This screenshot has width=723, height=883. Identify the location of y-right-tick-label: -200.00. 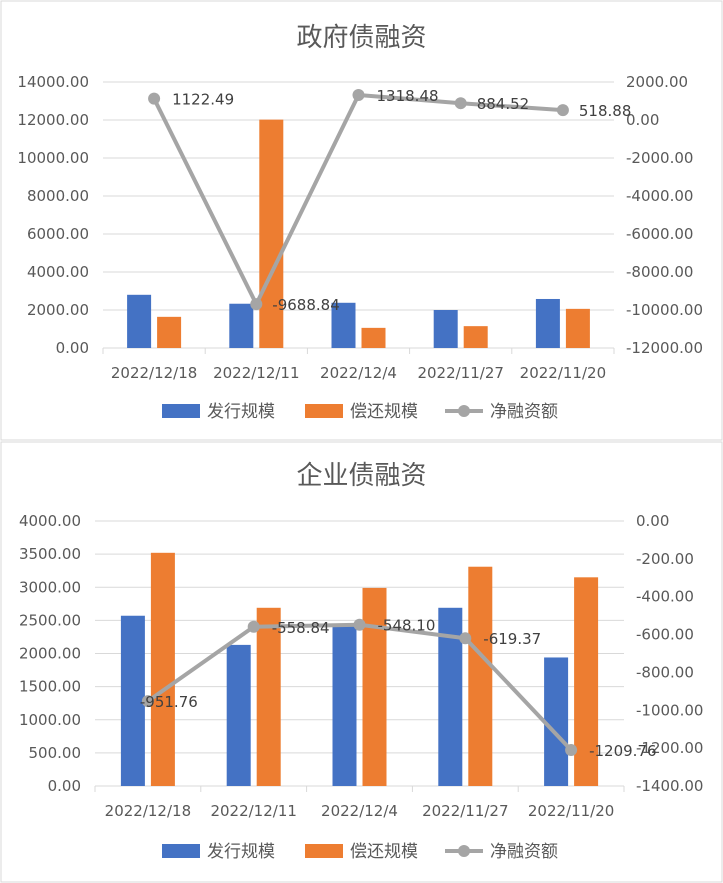
(665, 559).